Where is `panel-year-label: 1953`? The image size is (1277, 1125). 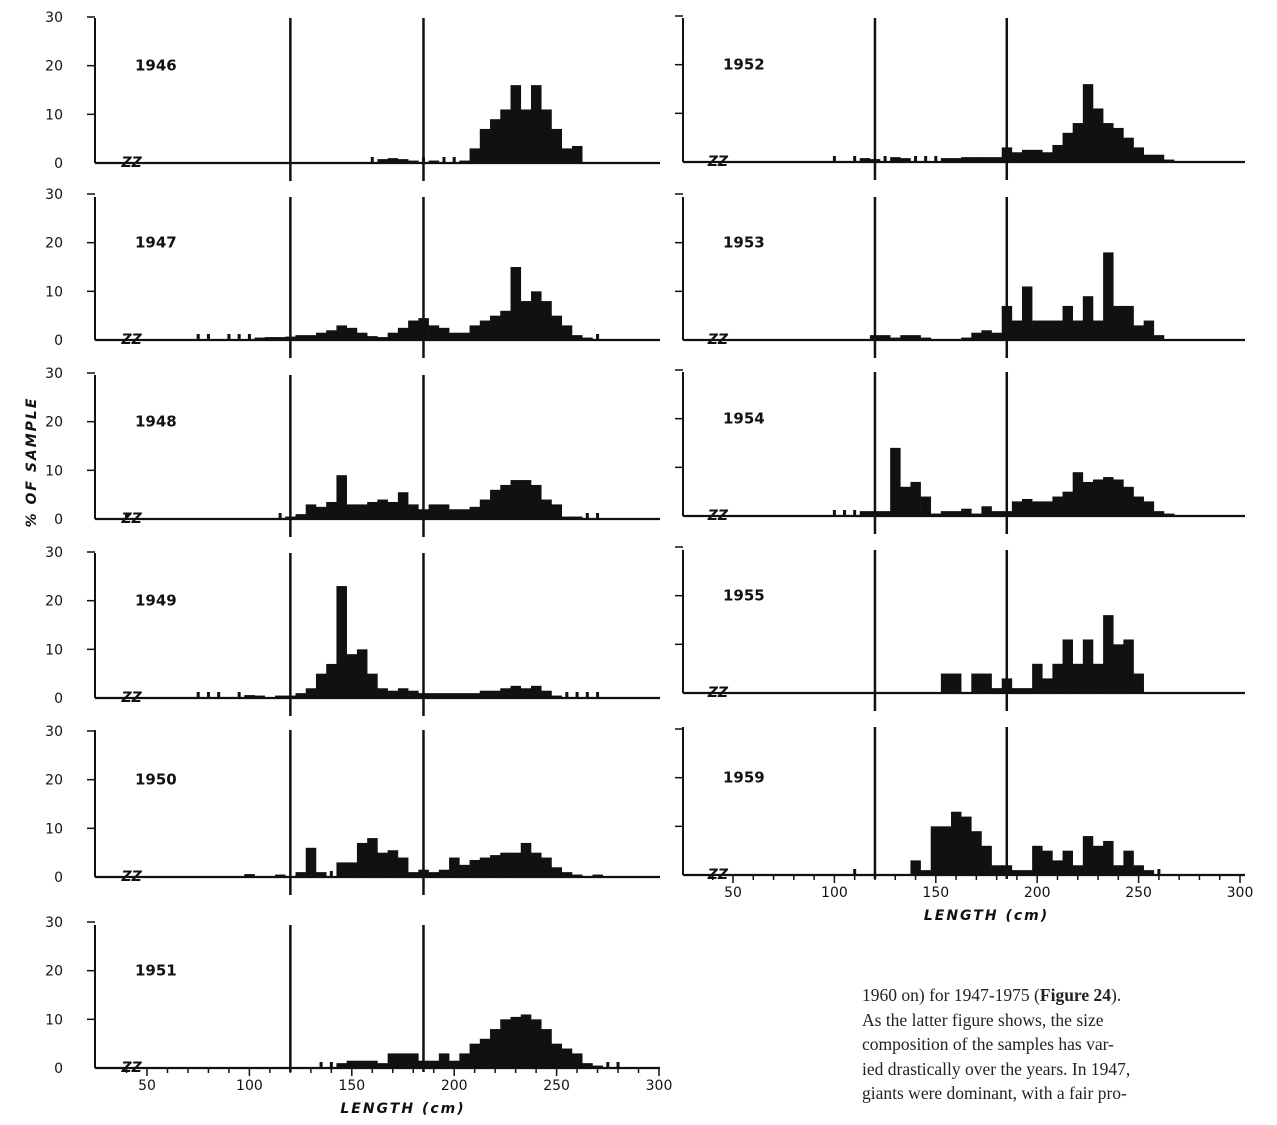 panel-year-label: 1953 is located at coordinates (744, 243).